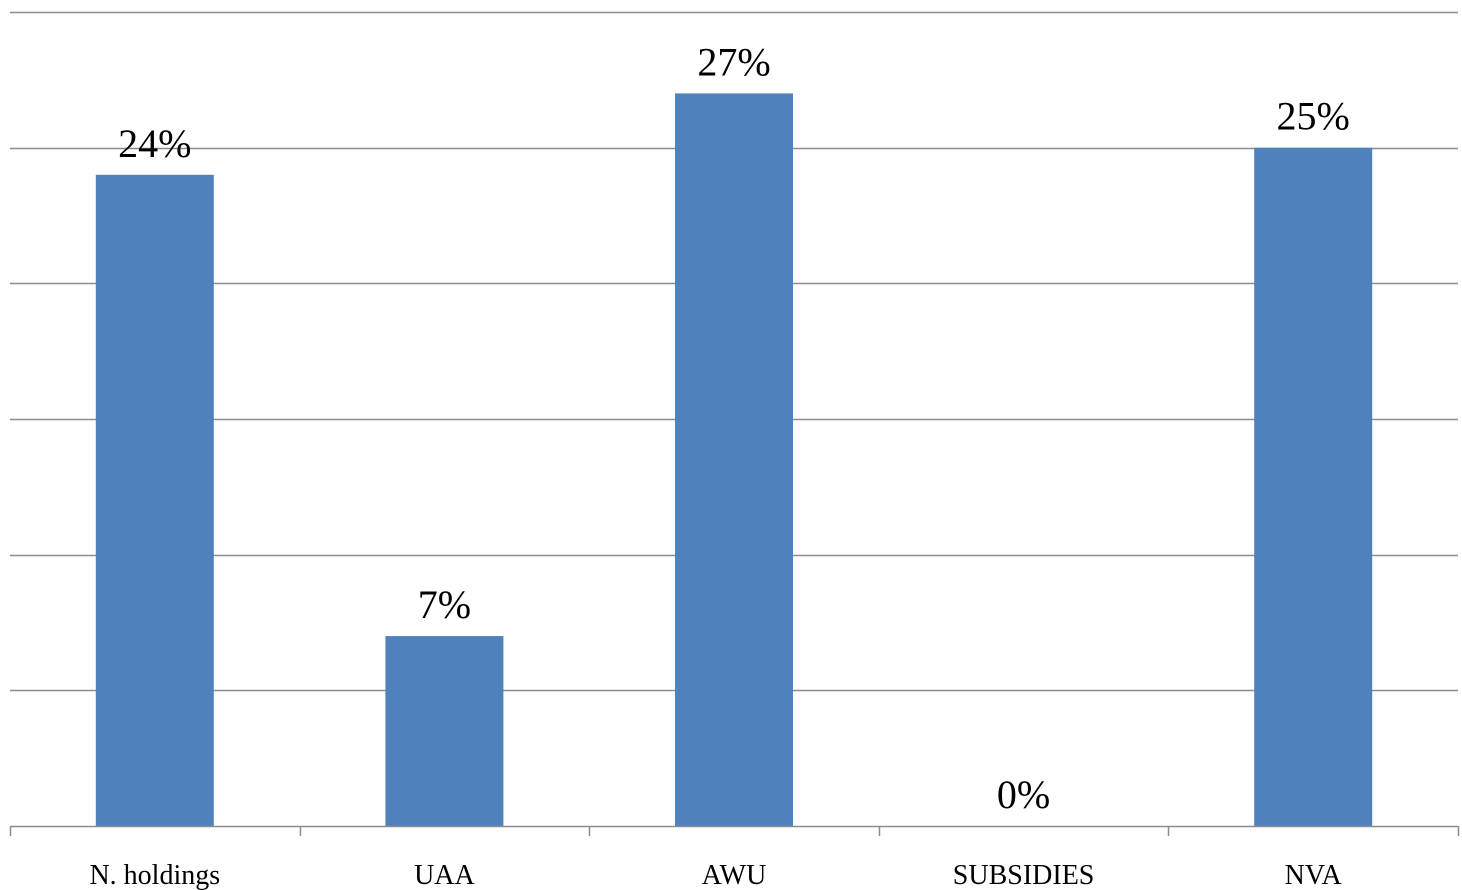 This screenshot has width=1462, height=890. I want to click on category-label-4: NVA, so click(1314, 875).